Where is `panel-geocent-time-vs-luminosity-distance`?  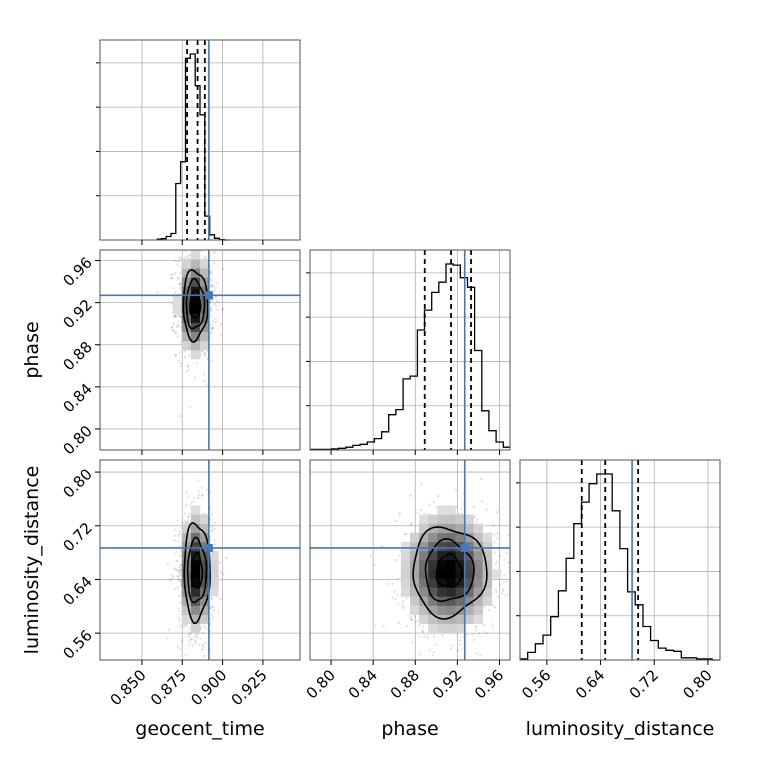
panel-geocent-time-vs-luminosity-distance is located at coordinates (198, 562).